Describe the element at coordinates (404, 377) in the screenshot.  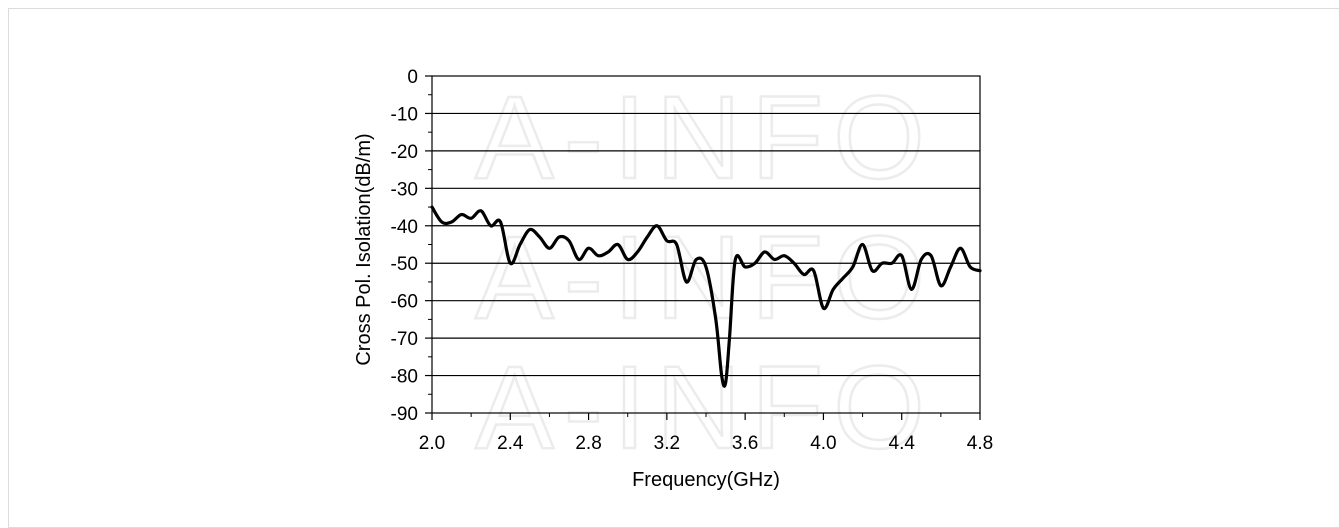
I see `y-tick-label: -80` at that location.